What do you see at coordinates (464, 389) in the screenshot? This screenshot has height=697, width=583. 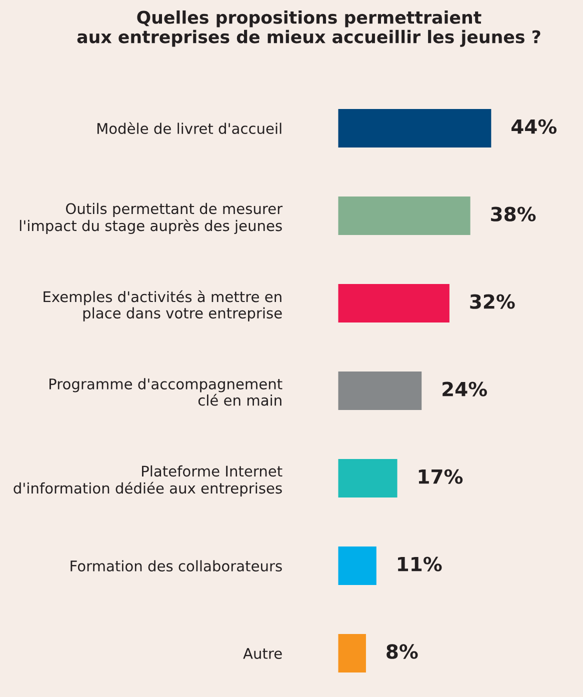 I see `data-label: 24%` at bounding box center [464, 389].